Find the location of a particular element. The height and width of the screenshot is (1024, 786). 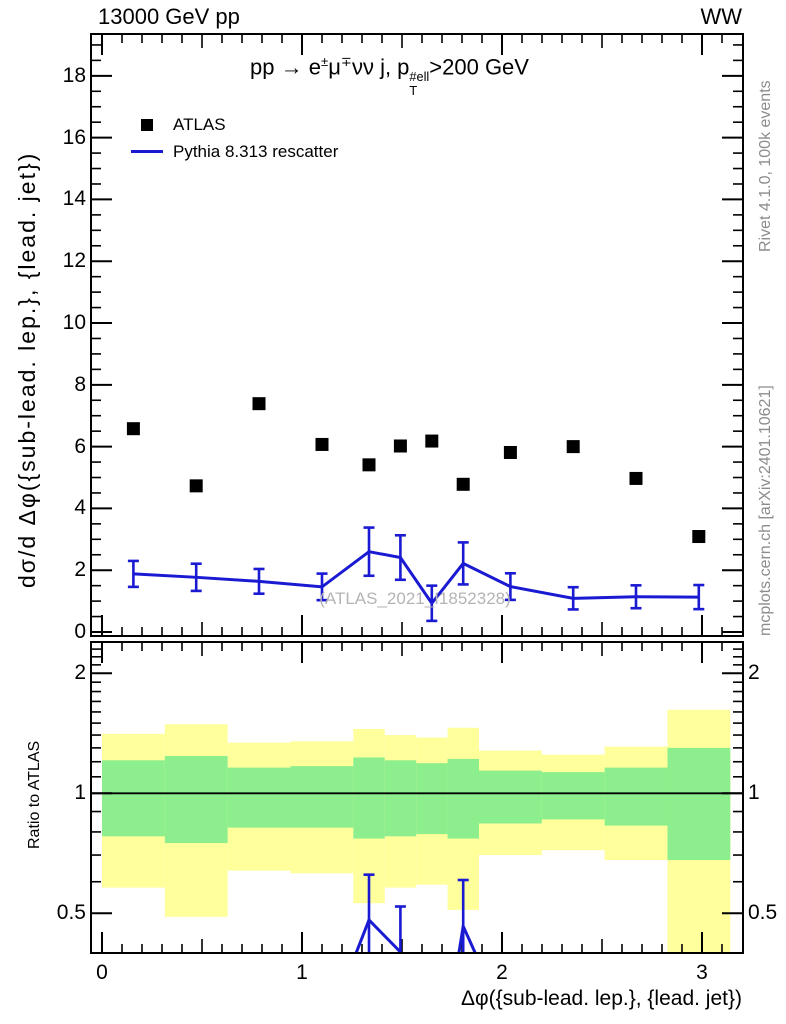

rivet-version-note: Rivet 4.1.0, 100k events is located at coordinates (765, 166).